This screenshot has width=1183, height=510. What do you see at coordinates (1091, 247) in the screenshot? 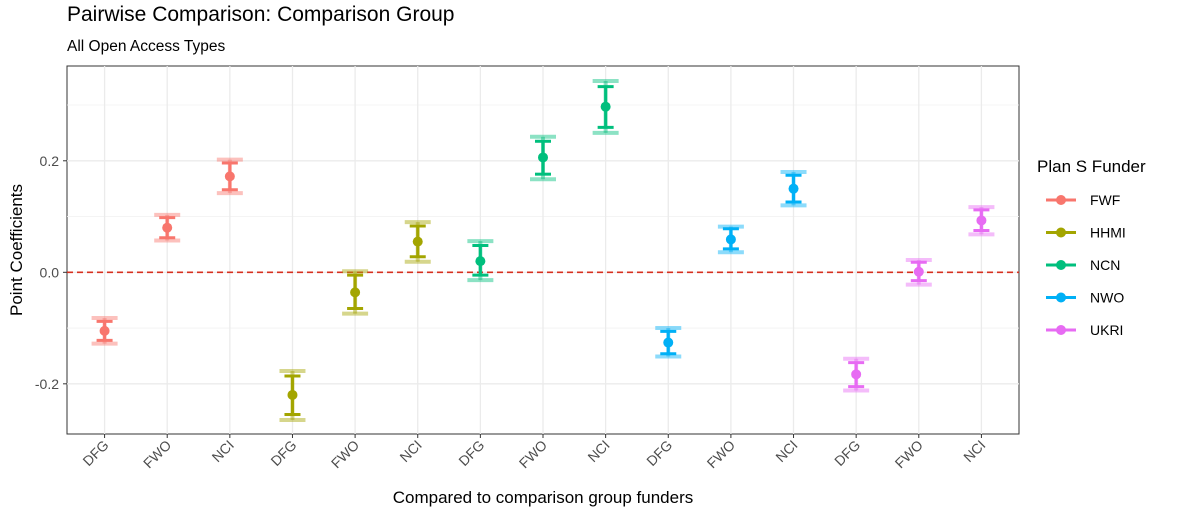
I see `legend: Plan S Funder FWF HHMI NCN NWO UKRI` at bounding box center [1091, 247].